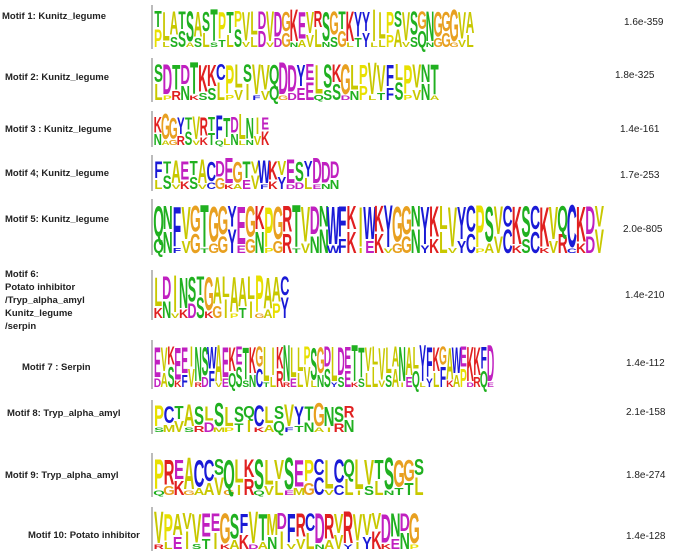  I want to click on residue-glyph: Y, so click(181, 125).